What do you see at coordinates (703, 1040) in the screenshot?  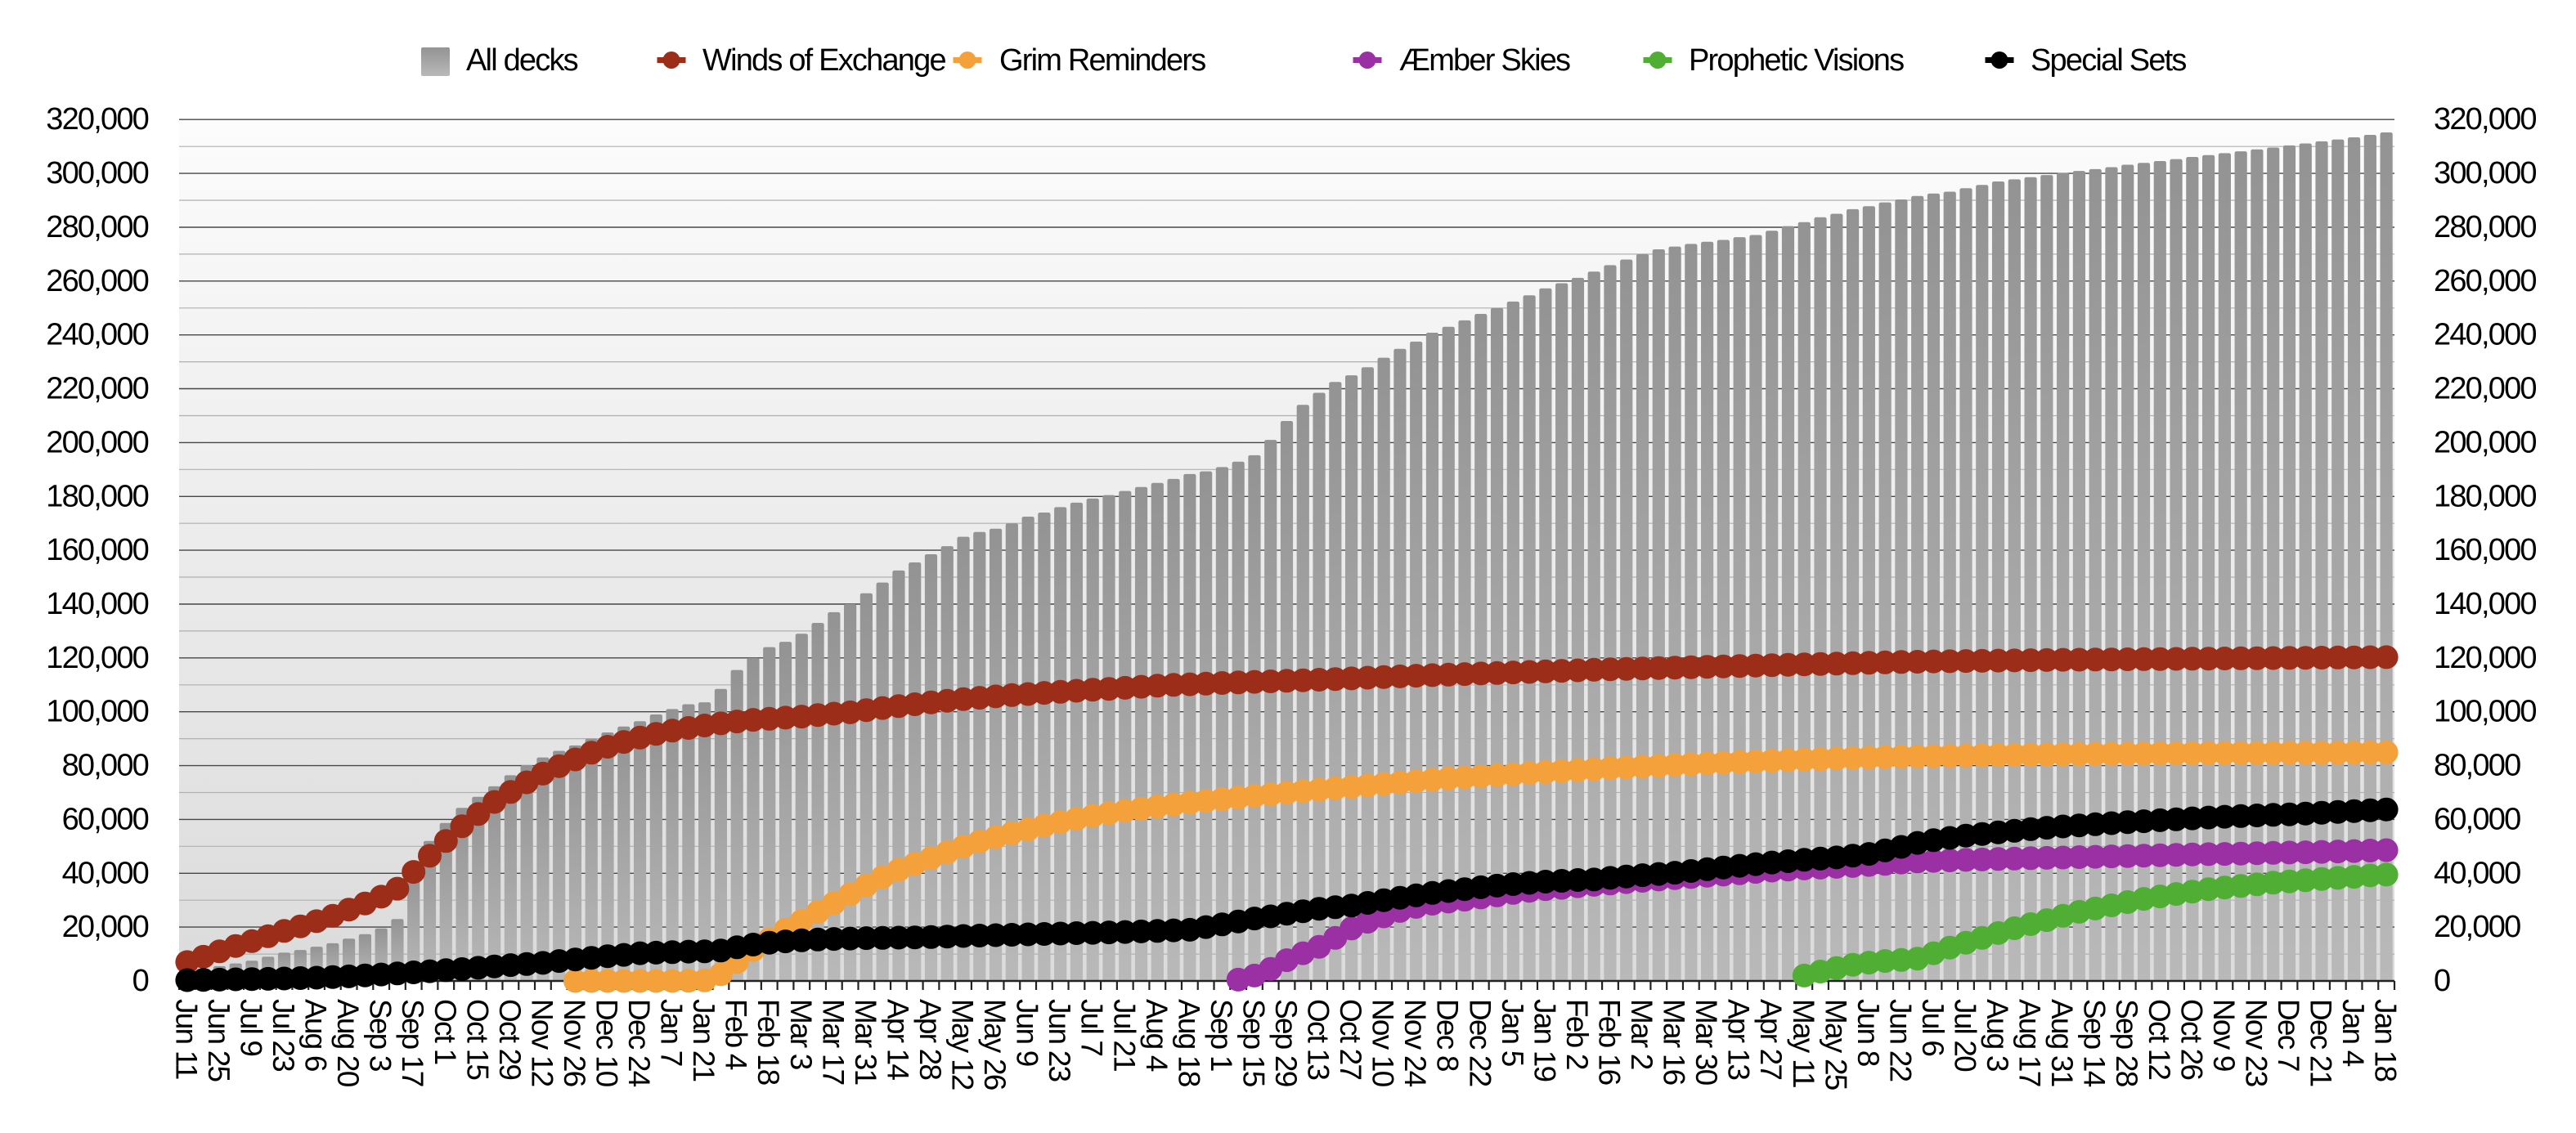 I see `svg-text: Jan 21` at bounding box center [703, 1040].